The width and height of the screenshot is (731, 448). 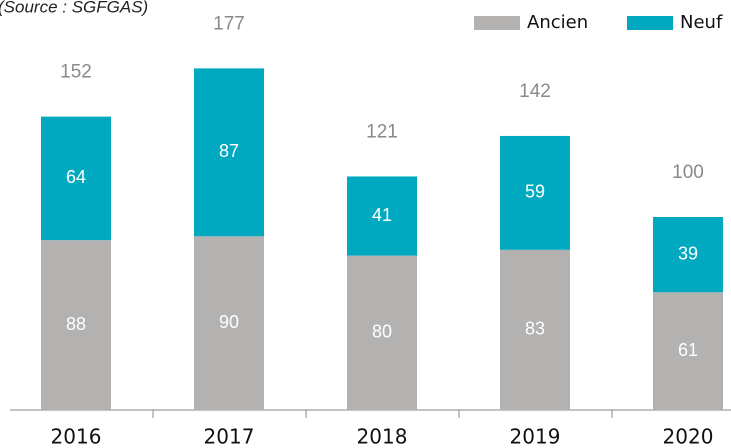 I want to click on total-label: 100, so click(x=688, y=172).